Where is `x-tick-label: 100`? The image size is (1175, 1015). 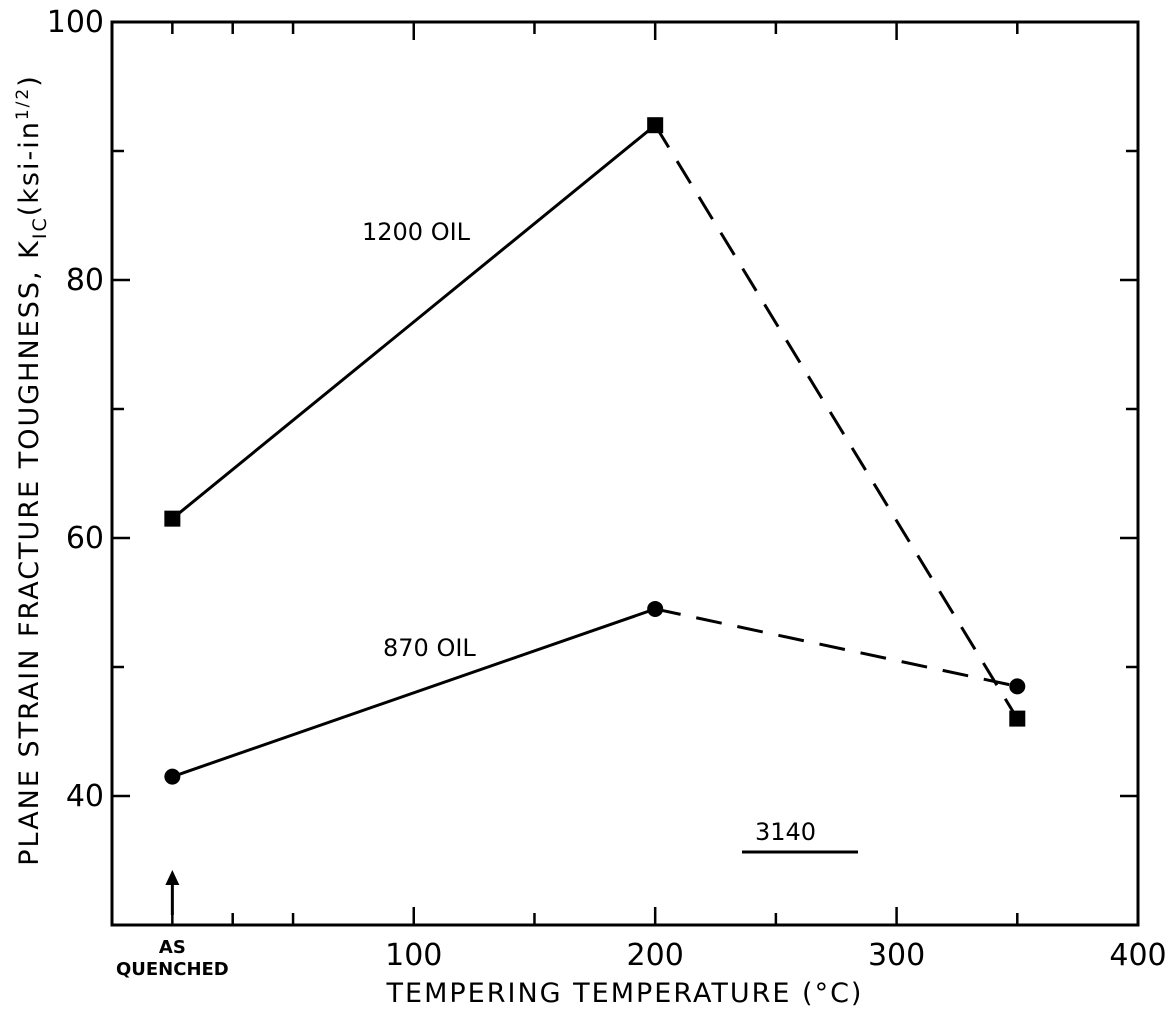
x-tick-label: 100 is located at coordinates (413, 955).